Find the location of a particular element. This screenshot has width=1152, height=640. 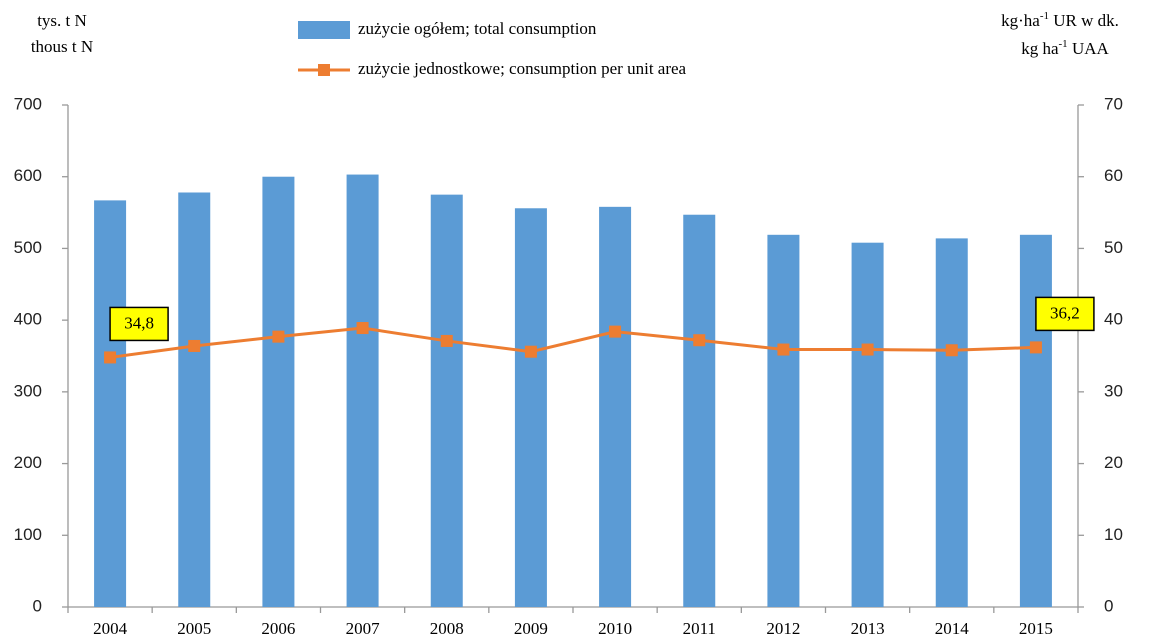

x-tick-label: 2008 is located at coordinates (447, 628).